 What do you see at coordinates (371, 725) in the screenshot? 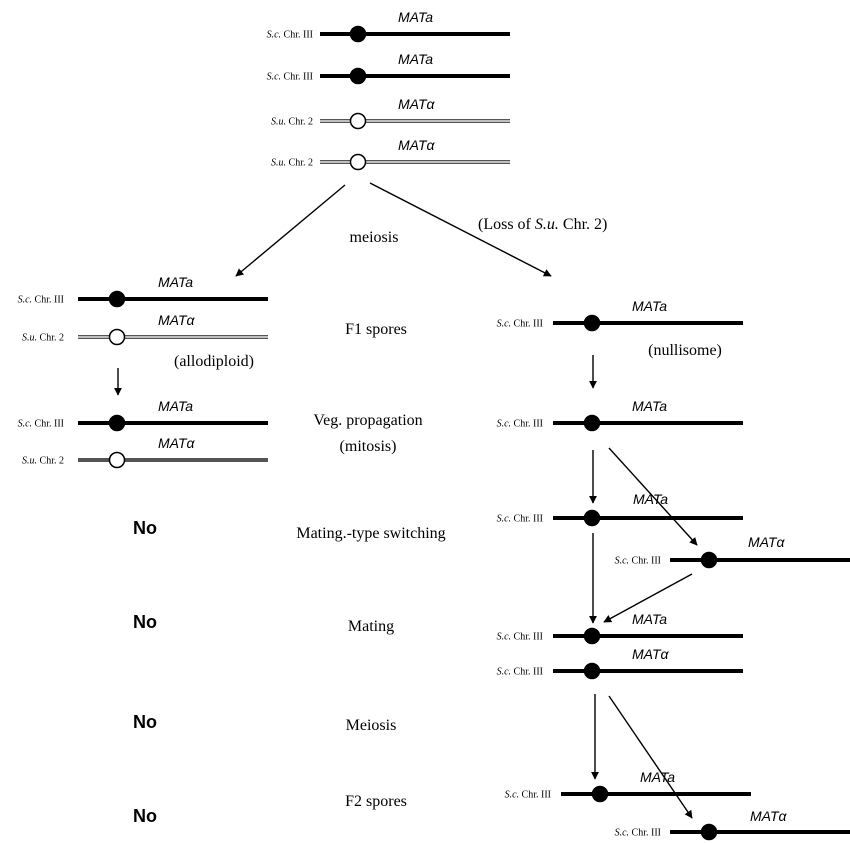
I see `meiosis-label: Meiosis` at bounding box center [371, 725].